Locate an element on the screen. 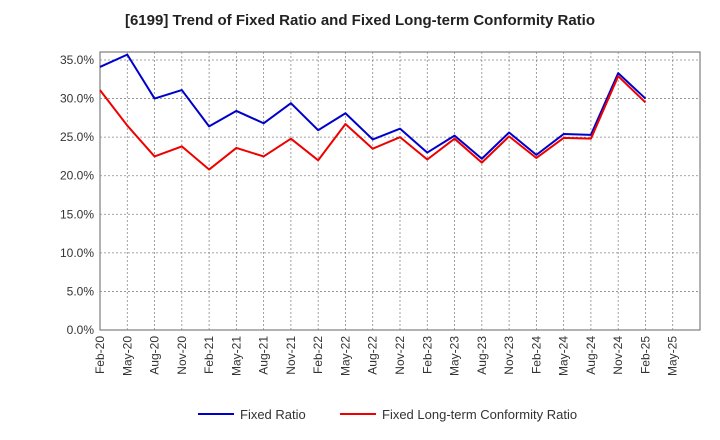 Image resolution: width=720 pixels, height=440 pixels. y-tick-label: 5.0% is located at coordinates (81, 291).